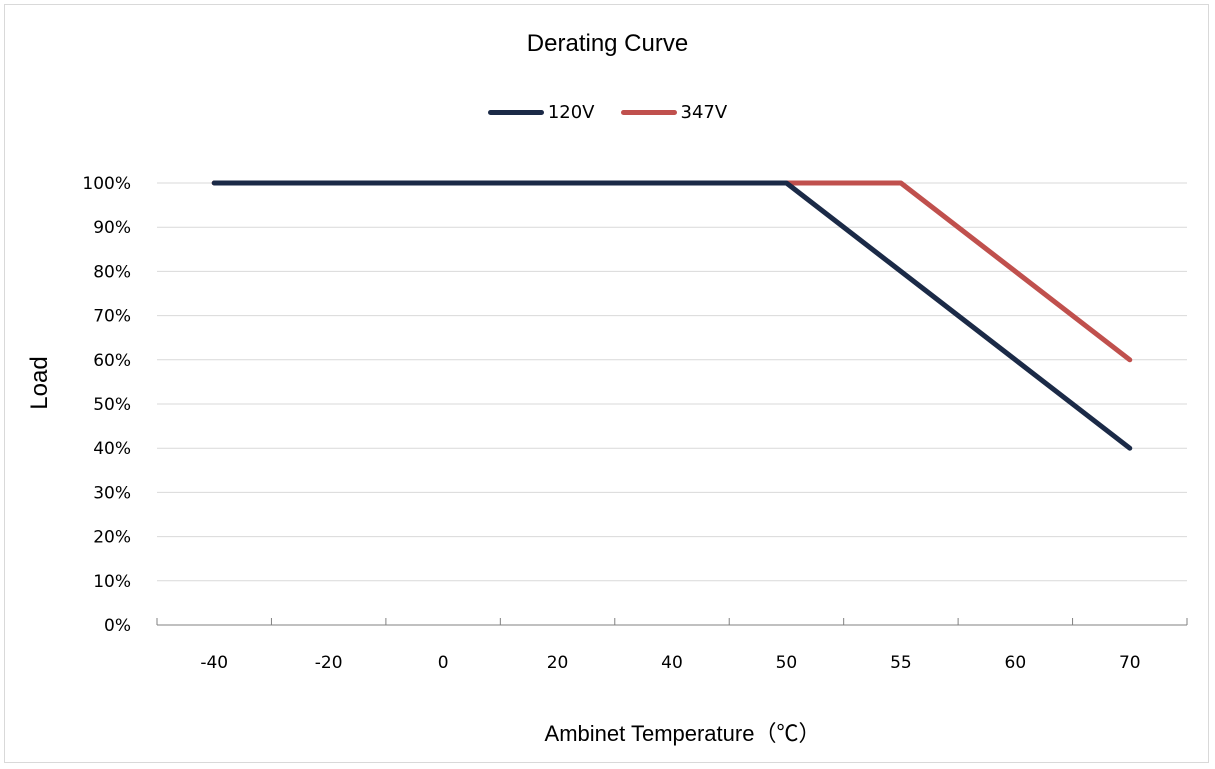 This screenshot has width=1215, height=769. What do you see at coordinates (607, 112) in the screenshot?
I see `legend: 120V 347V` at bounding box center [607, 112].